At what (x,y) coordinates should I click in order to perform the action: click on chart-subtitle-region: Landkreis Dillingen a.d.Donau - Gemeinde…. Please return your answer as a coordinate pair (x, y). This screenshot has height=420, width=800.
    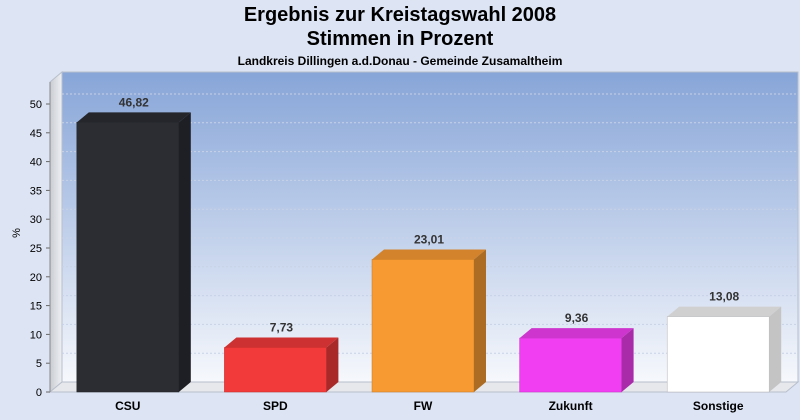
    Looking at the image, I should click on (400, 61).